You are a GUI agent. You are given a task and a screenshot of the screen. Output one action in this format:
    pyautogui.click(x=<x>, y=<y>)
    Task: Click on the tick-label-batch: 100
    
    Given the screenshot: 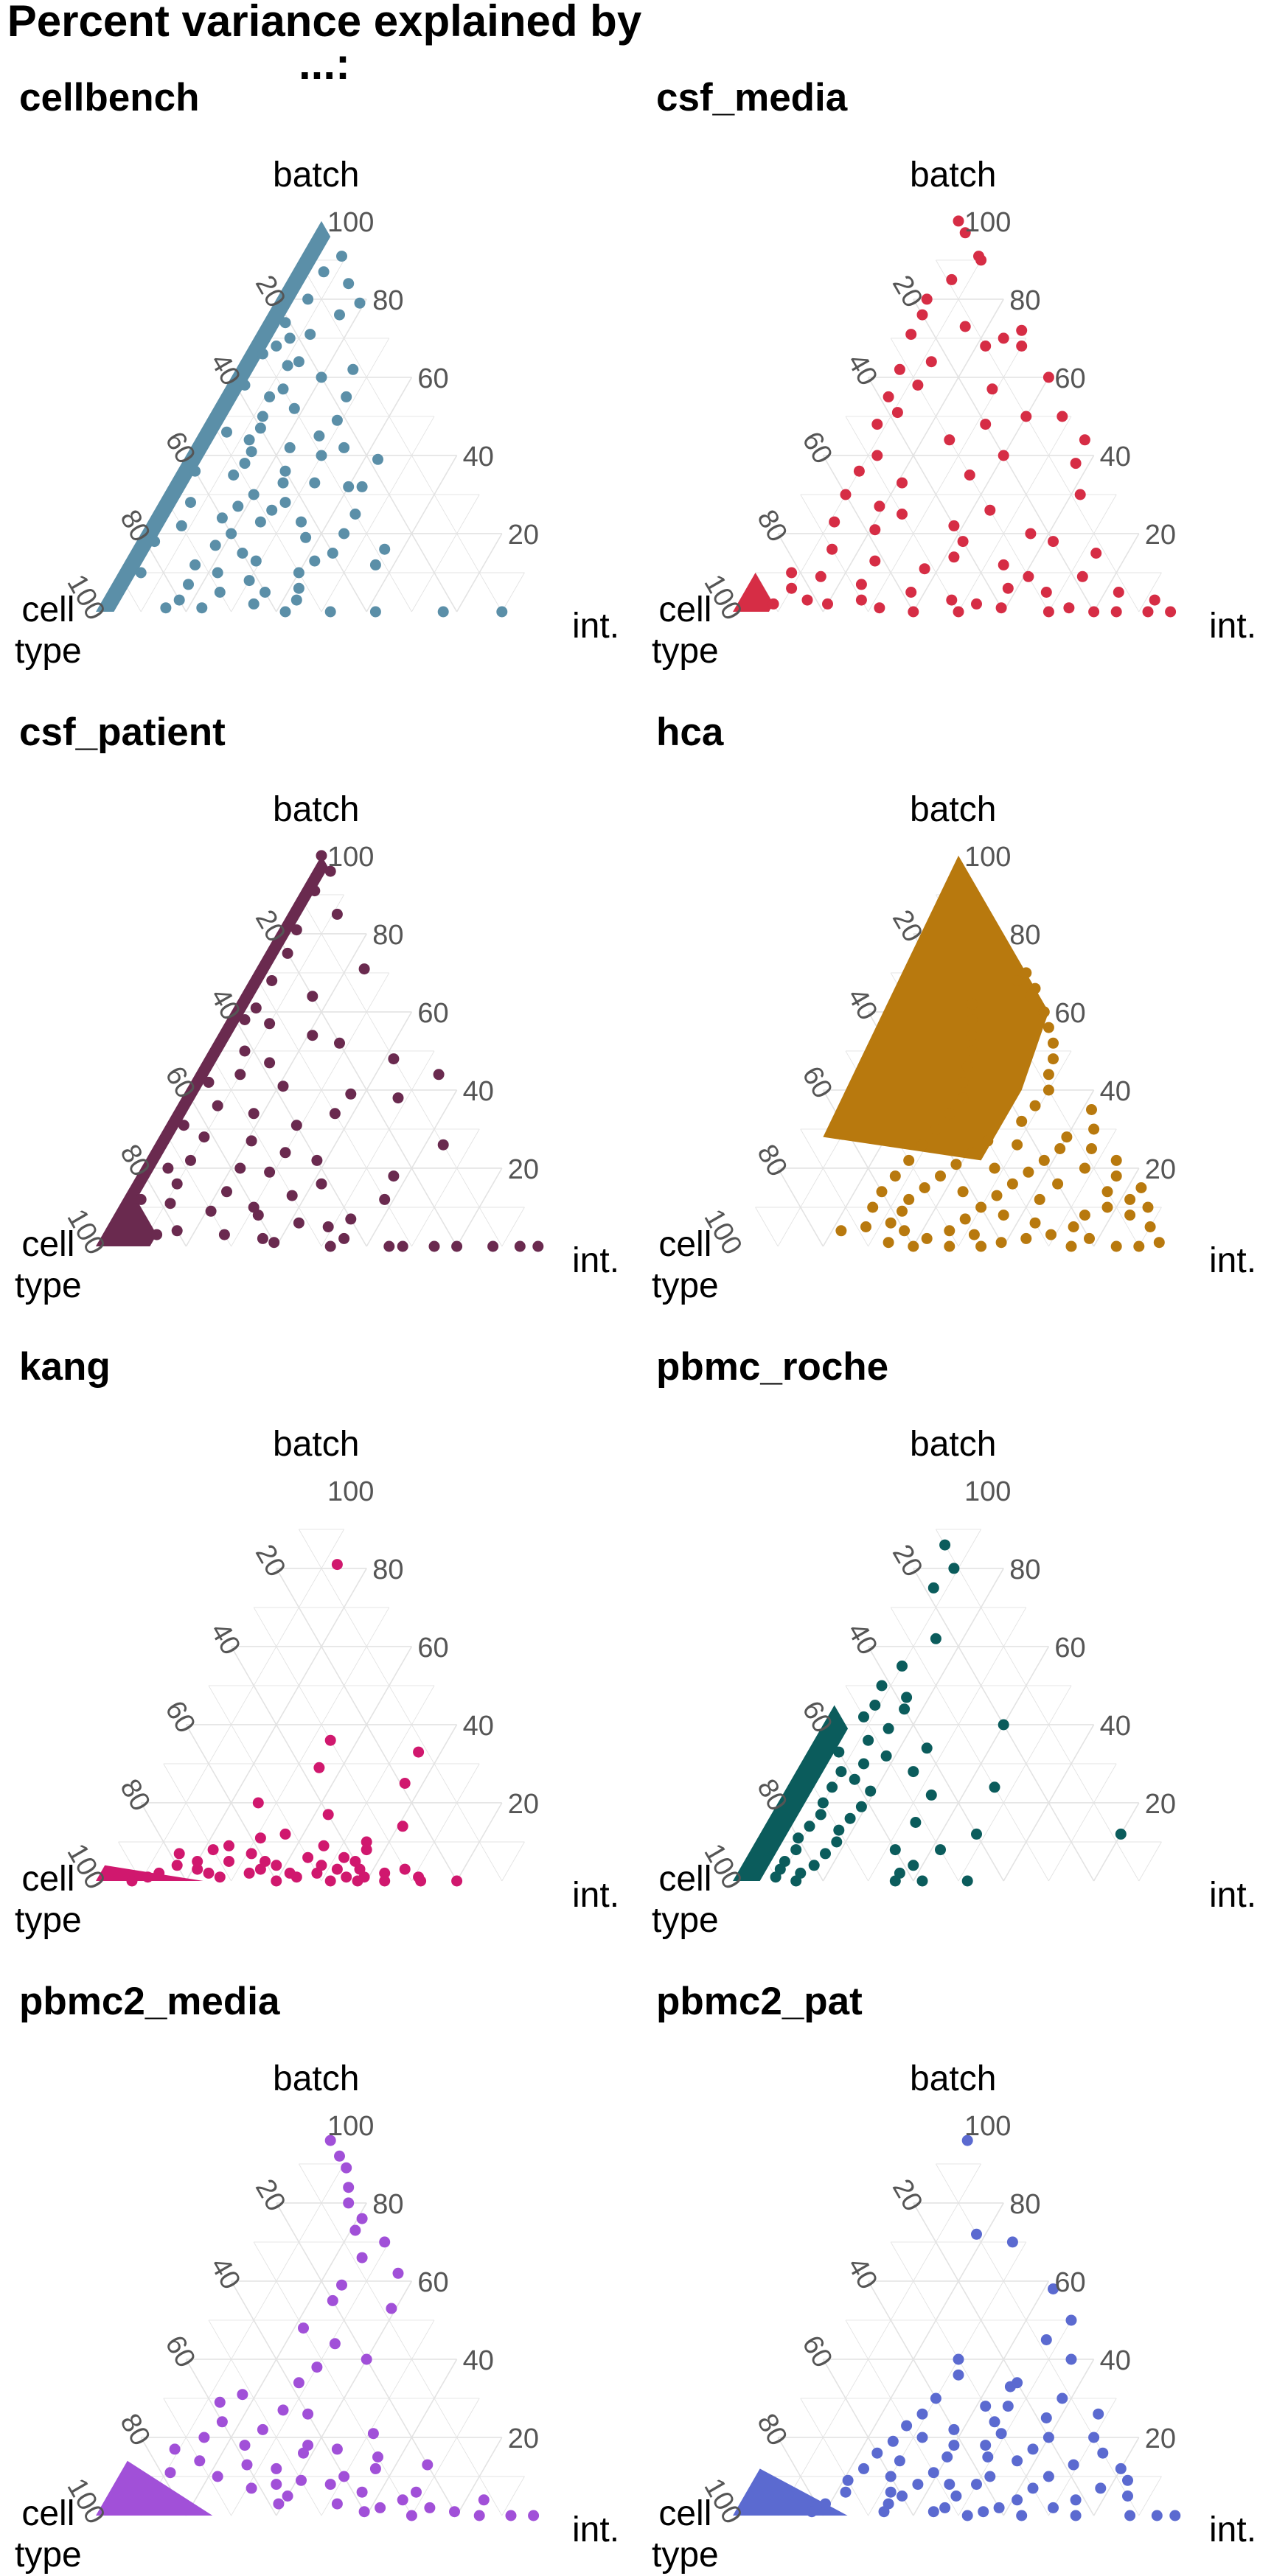 What is the action you would take?
    pyautogui.click(x=350, y=857)
    